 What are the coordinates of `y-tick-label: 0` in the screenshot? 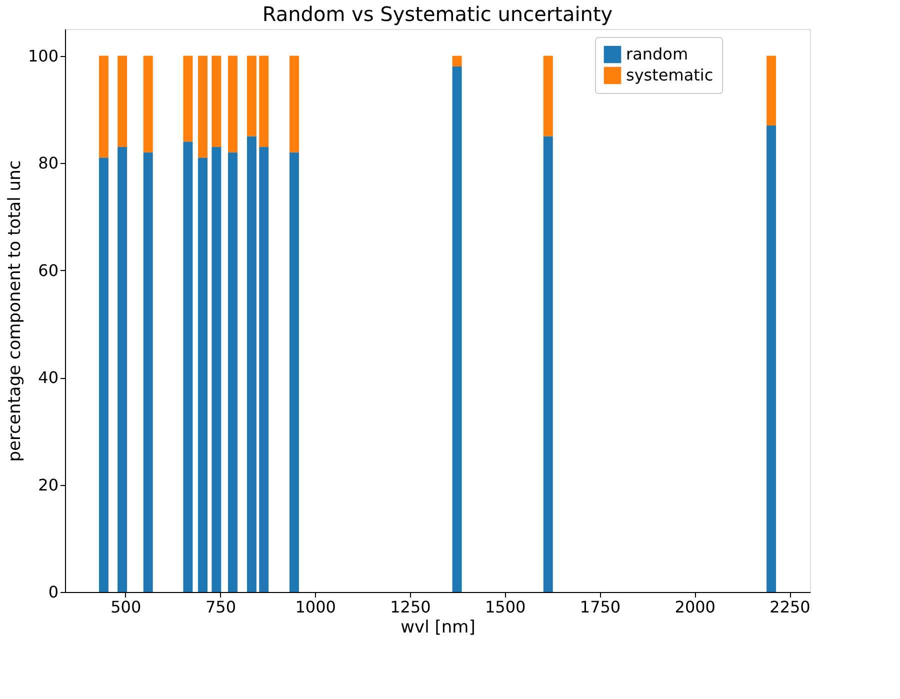 It's located at (53, 592).